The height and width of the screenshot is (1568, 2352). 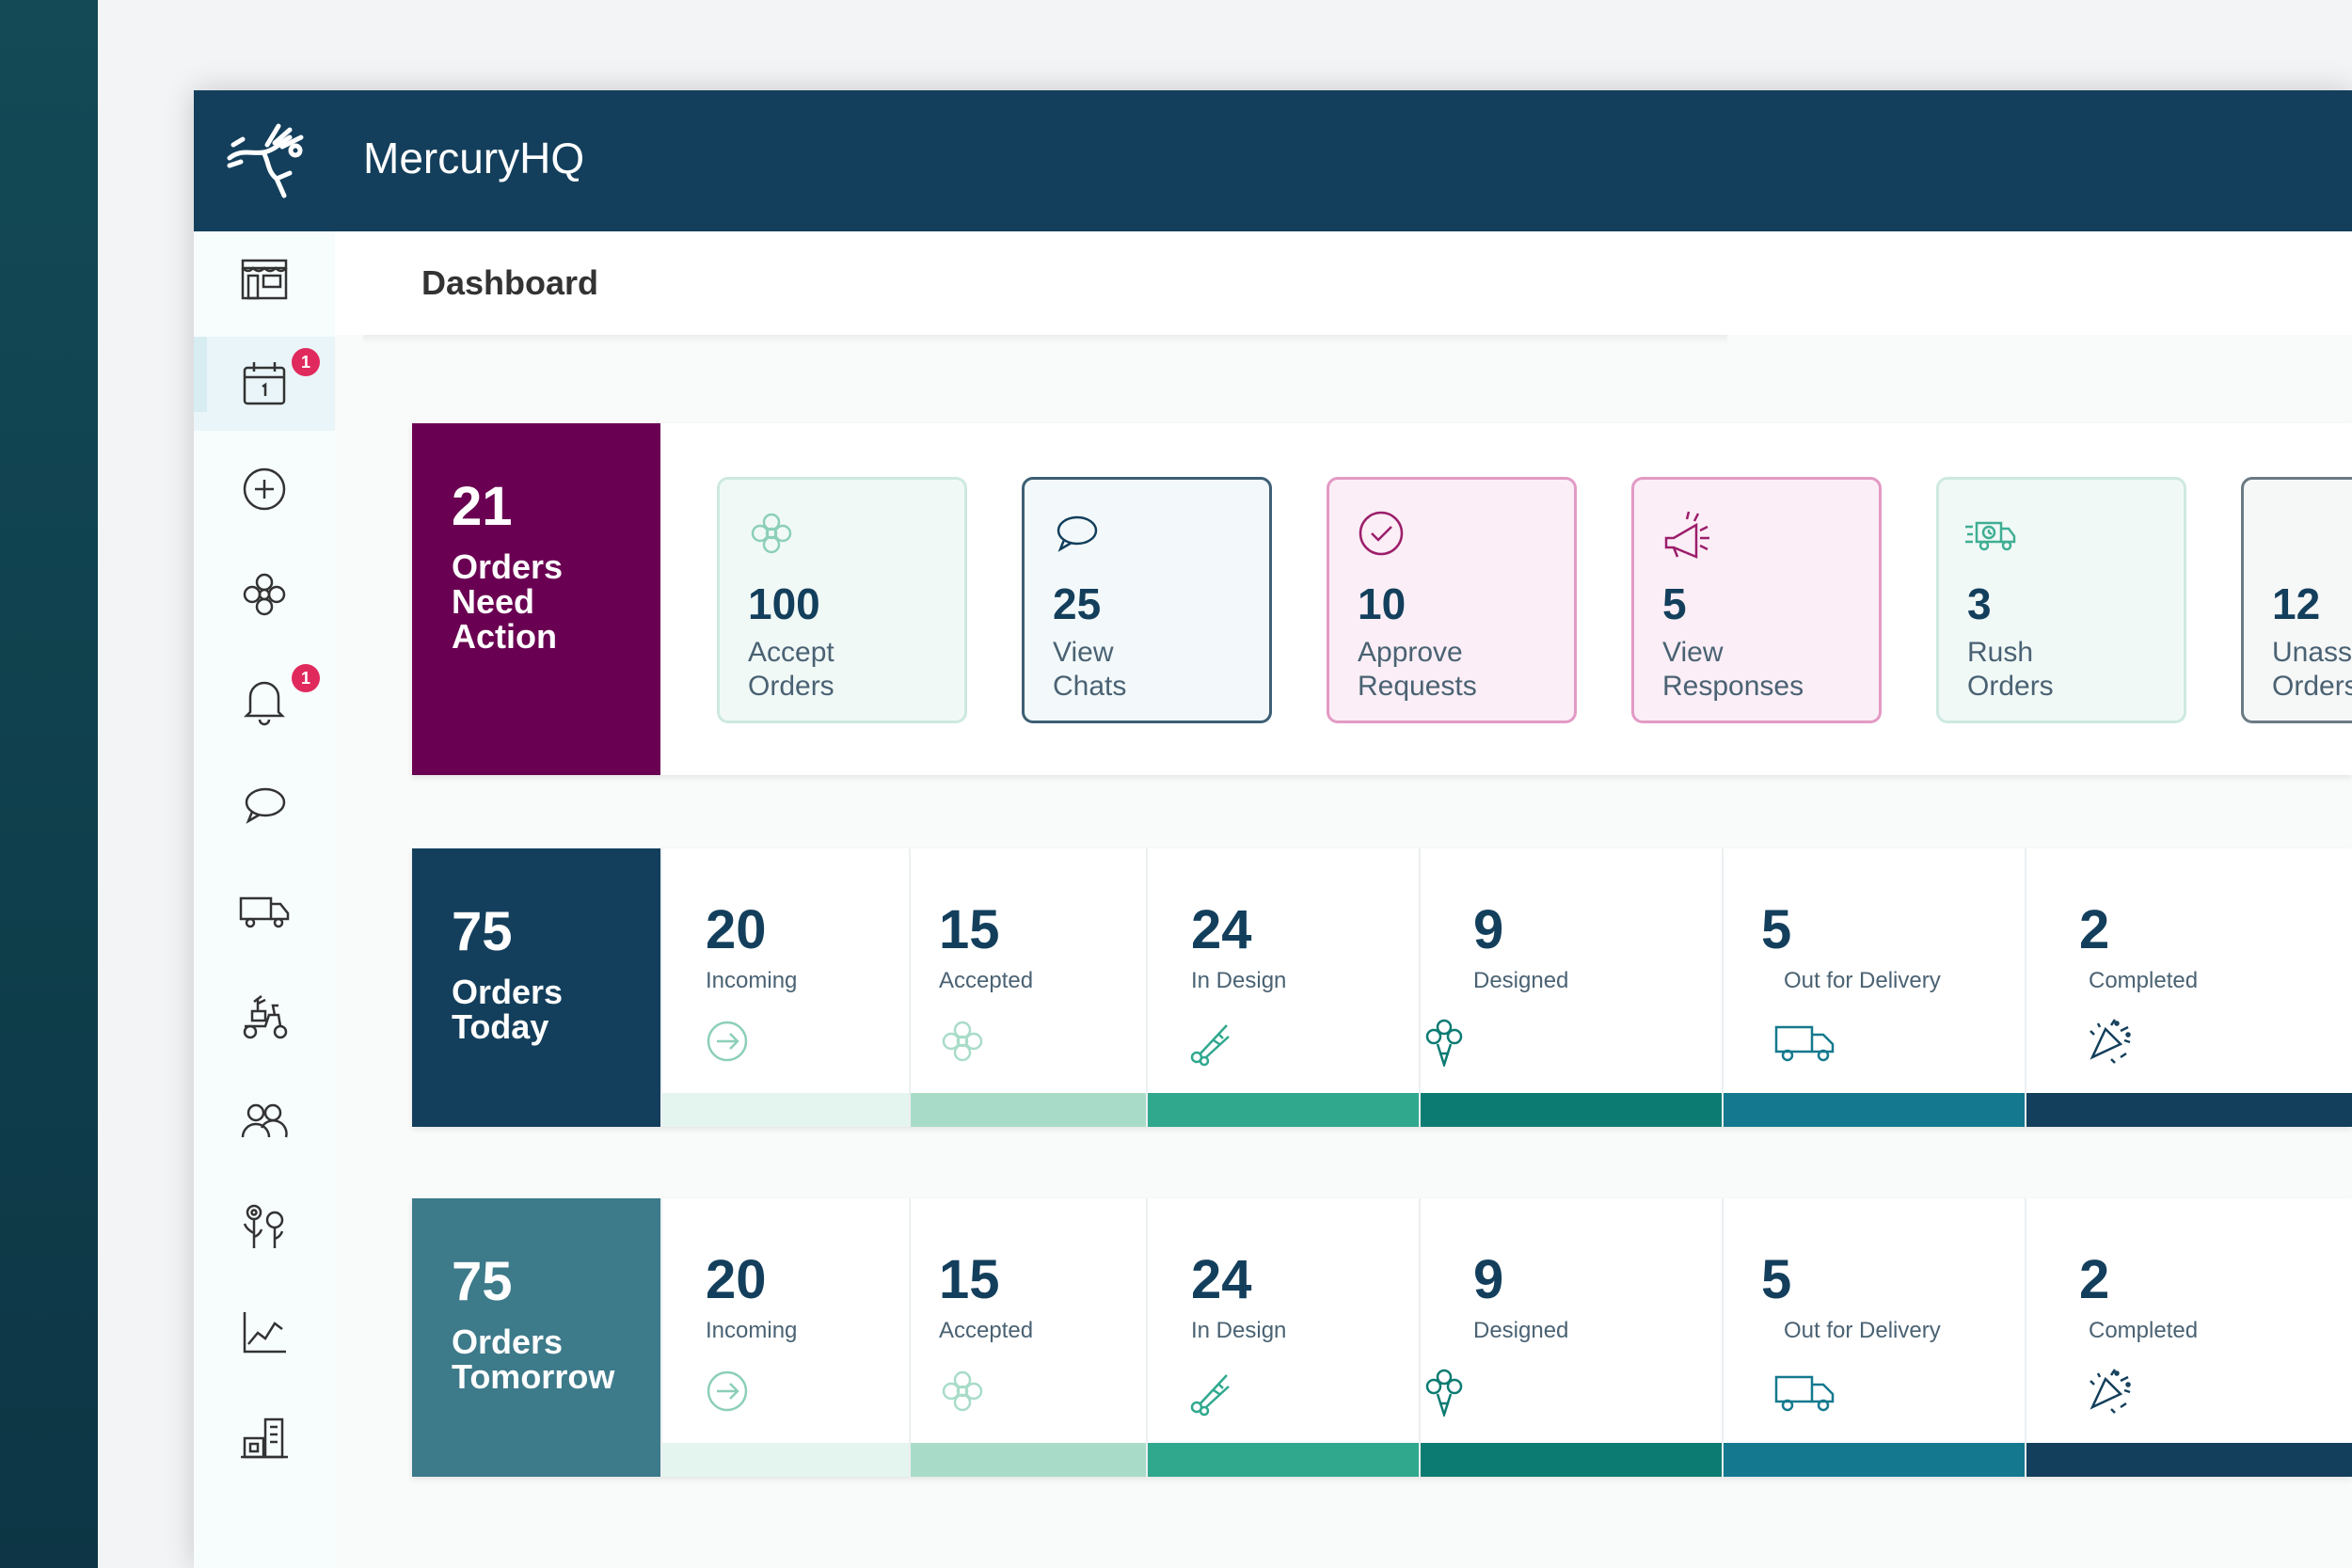 What do you see at coordinates (2094, 929) in the screenshot?
I see `today-completed-count: 2` at bounding box center [2094, 929].